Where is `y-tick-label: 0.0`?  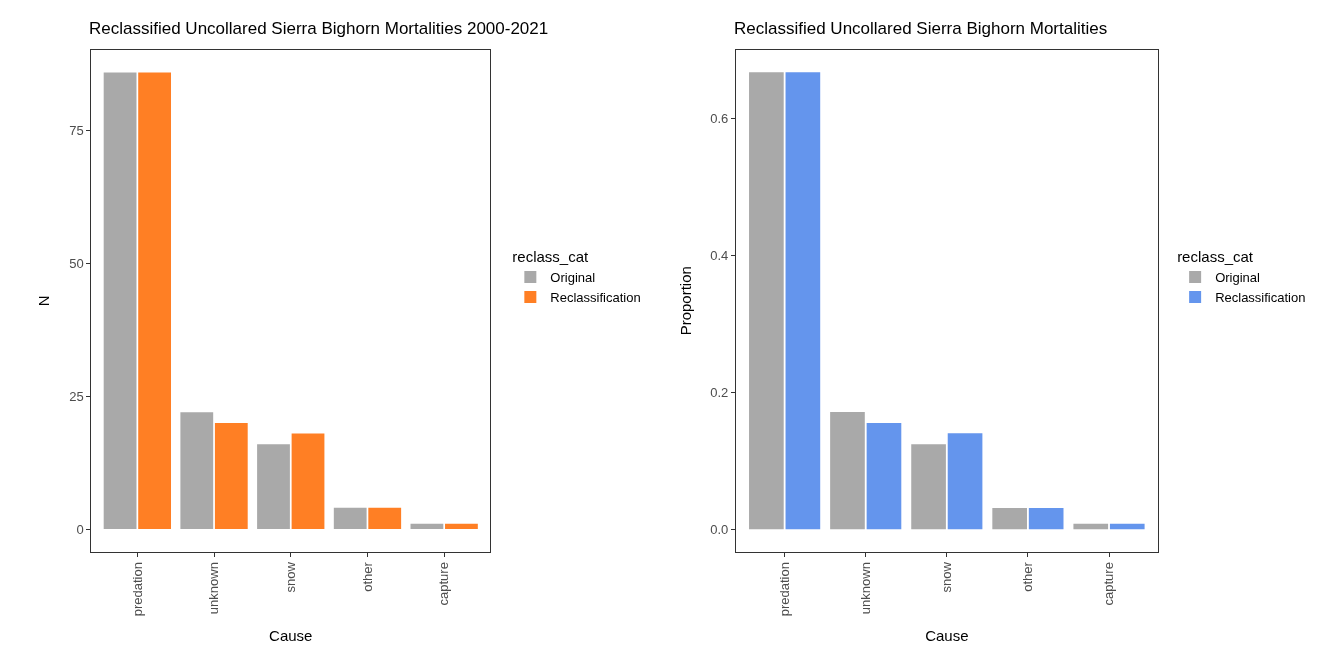 y-tick-label: 0.0 is located at coordinates (719, 529).